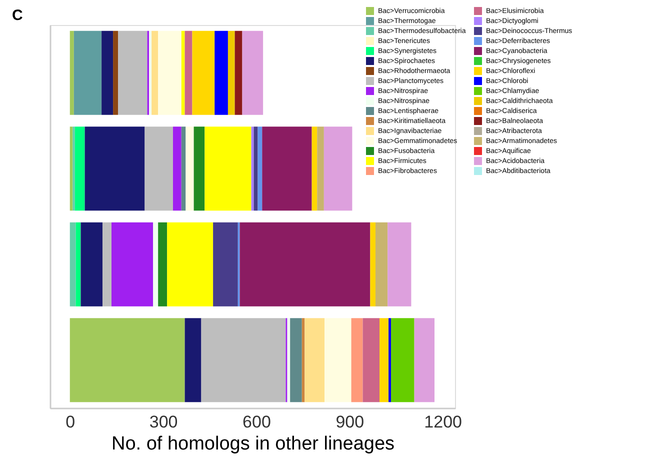  What do you see at coordinates (71, 422) in the screenshot?
I see `x-tick-label: 0` at bounding box center [71, 422].